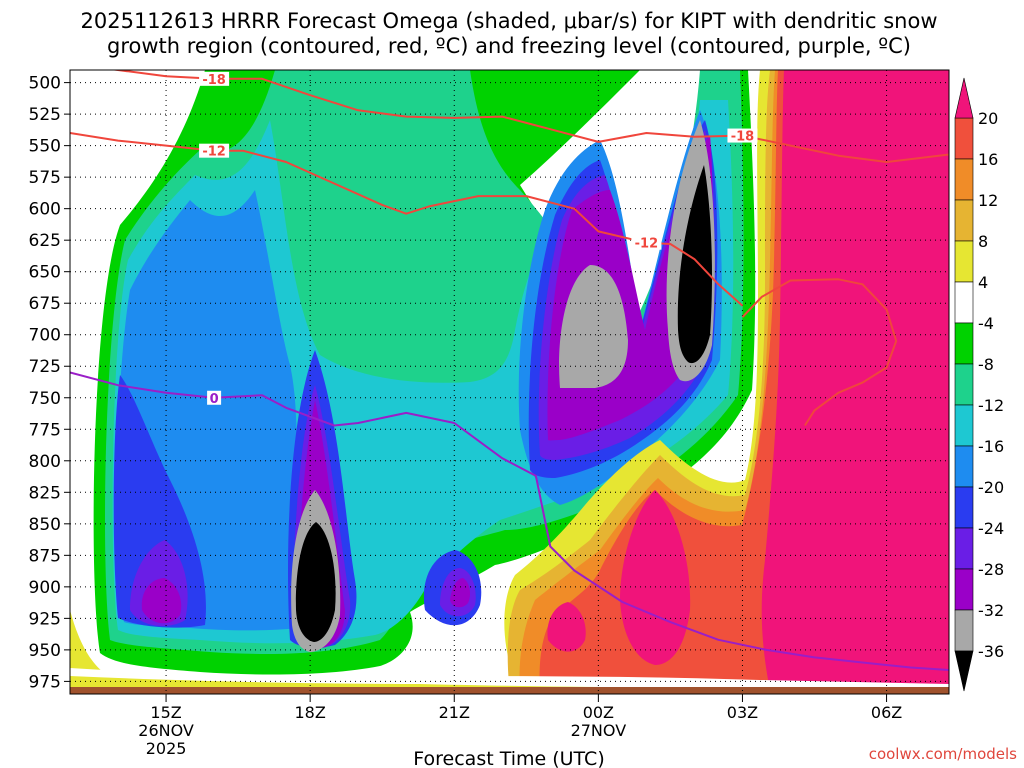  I want to click on colorbar-label: -36, so click(991, 651).